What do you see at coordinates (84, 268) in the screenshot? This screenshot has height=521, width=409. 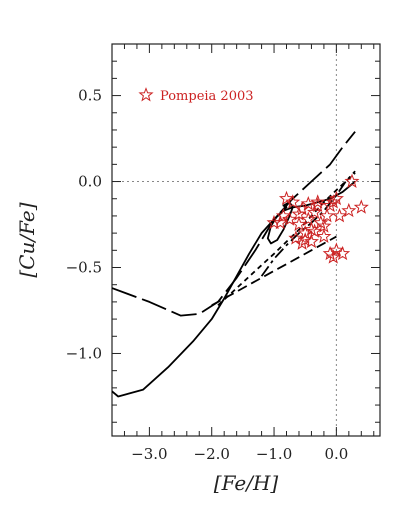 I see `y-tick-label: −0.5` at bounding box center [84, 268].